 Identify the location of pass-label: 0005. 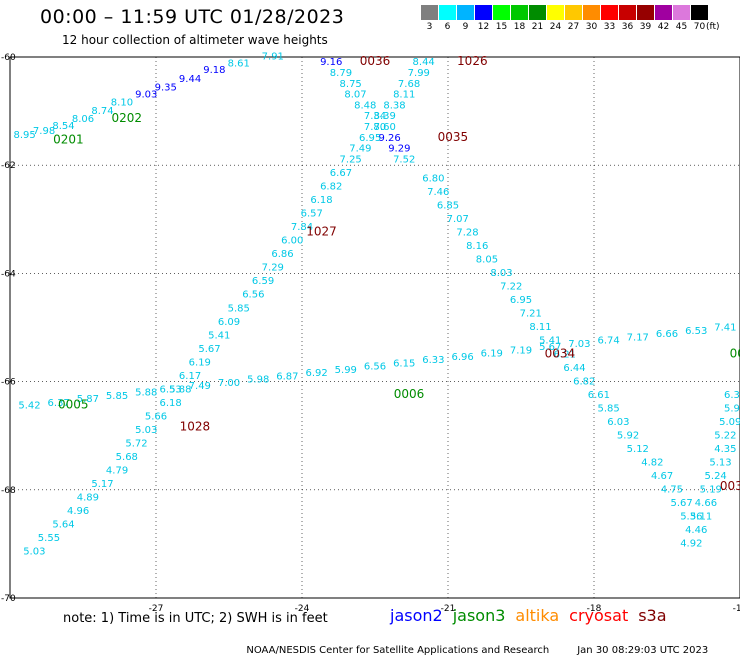
(73, 405).